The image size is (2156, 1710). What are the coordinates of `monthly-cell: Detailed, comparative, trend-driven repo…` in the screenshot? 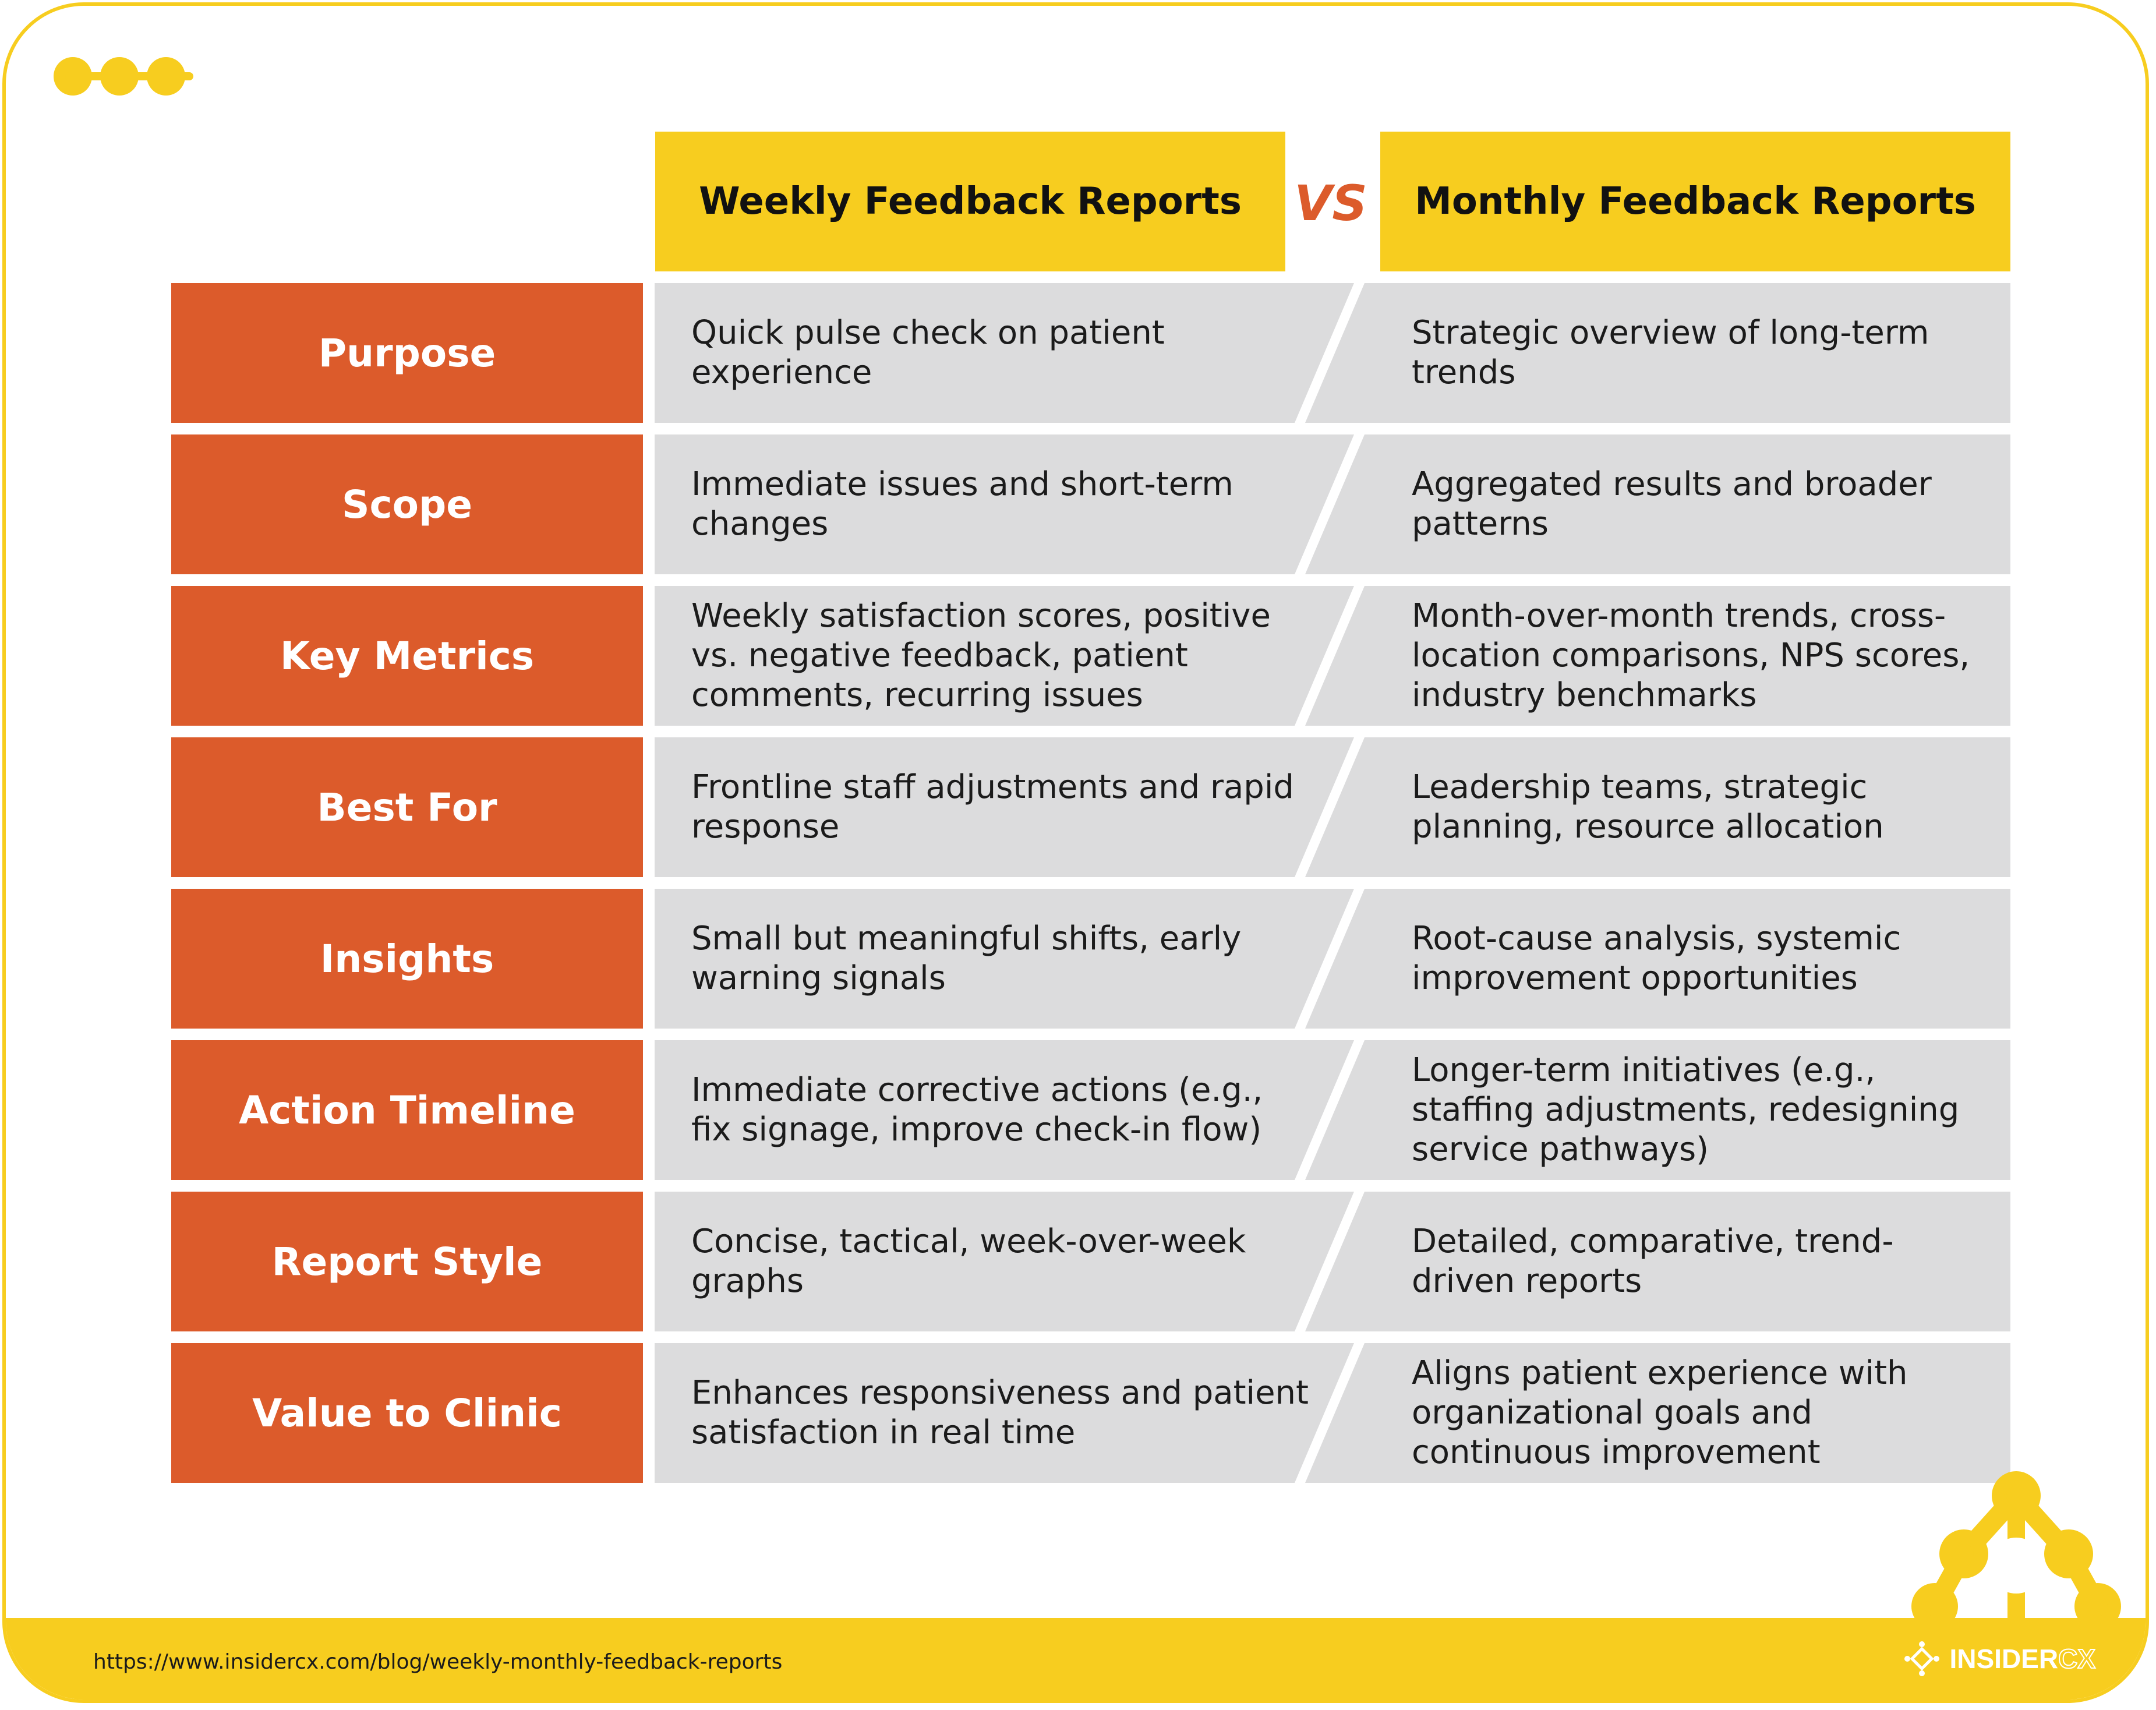 It's located at (1653, 1261).